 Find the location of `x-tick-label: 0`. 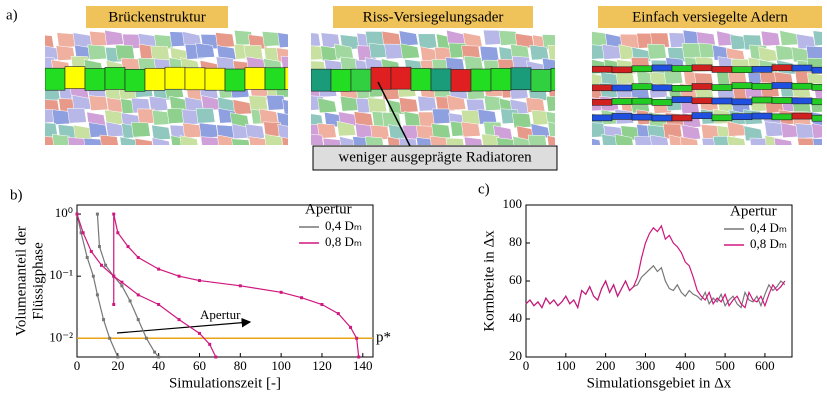

x-tick-label: 0 is located at coordinates (77, 365).